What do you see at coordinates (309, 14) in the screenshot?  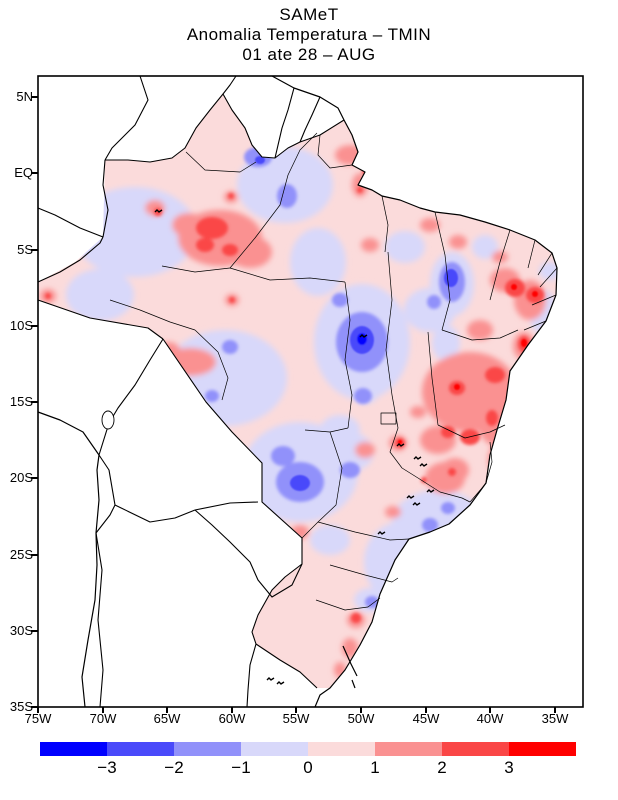 I see `title-source: SAMeT` at bounding box center [309, 14].